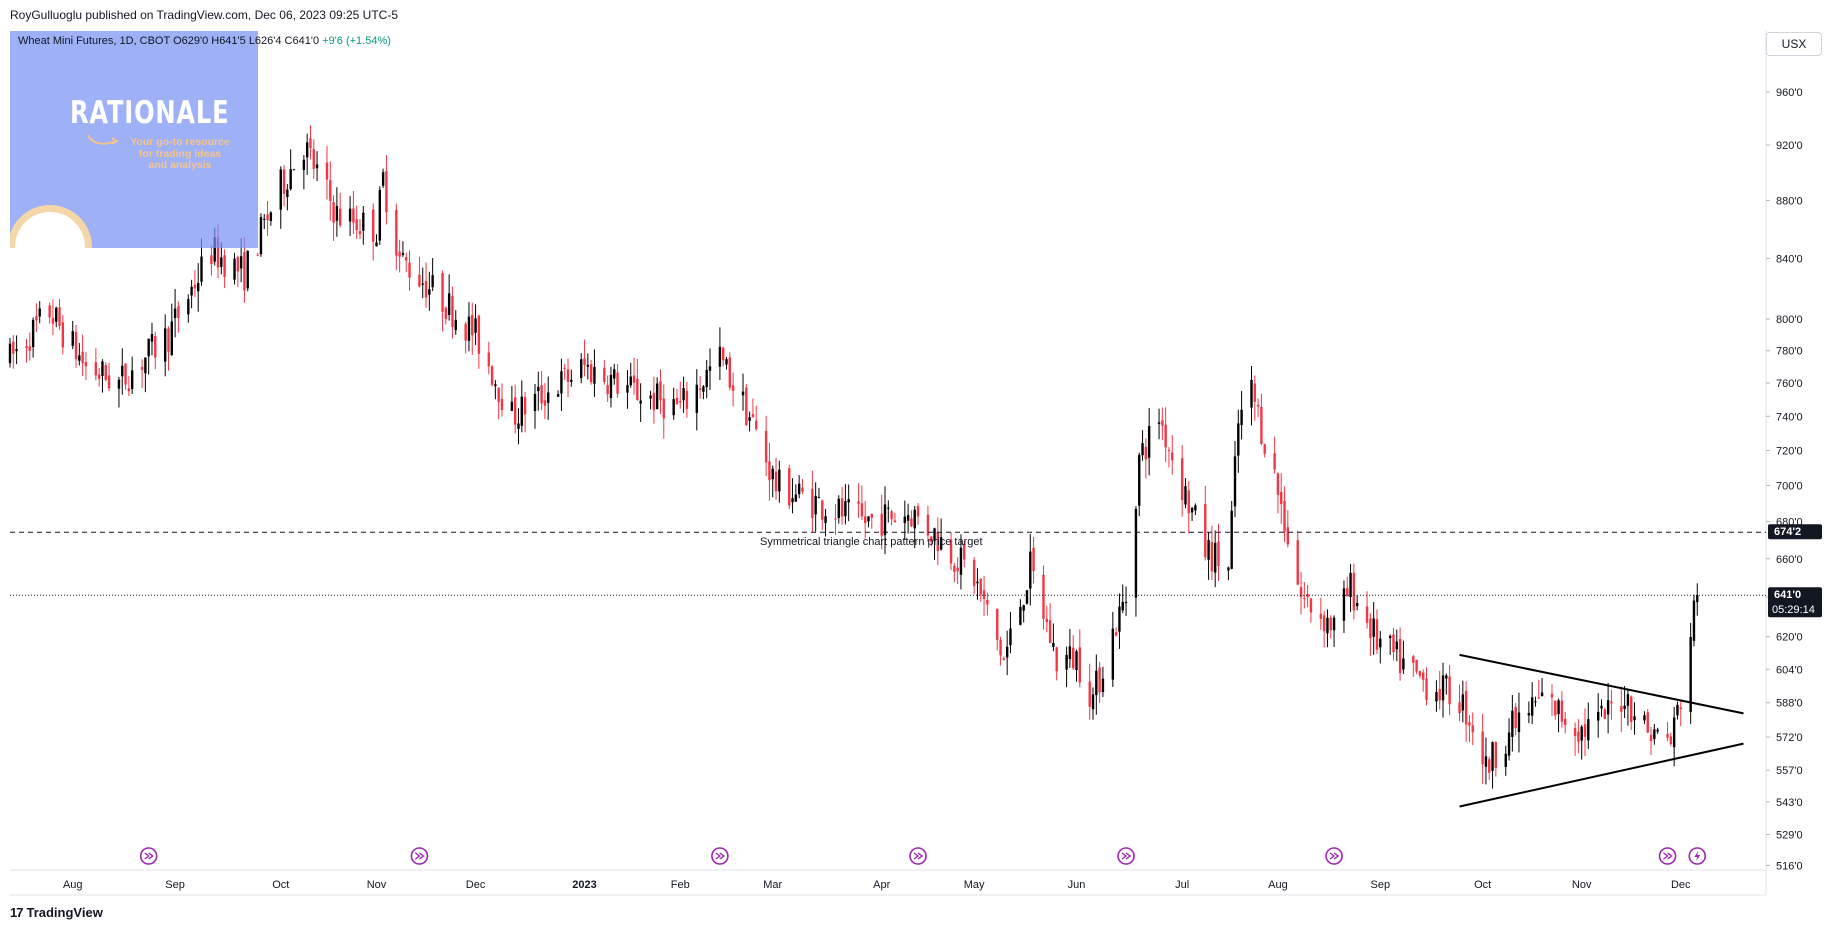  I want to click on y-tick-label: 516'0, so click(1789, 866).